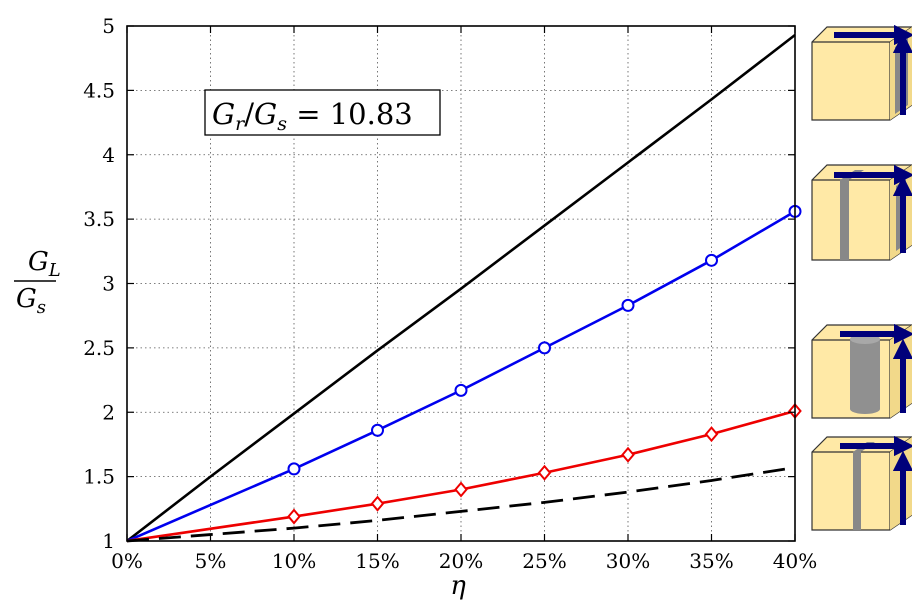  I want to click on x-tick-label: 20%, so click(461, 561).